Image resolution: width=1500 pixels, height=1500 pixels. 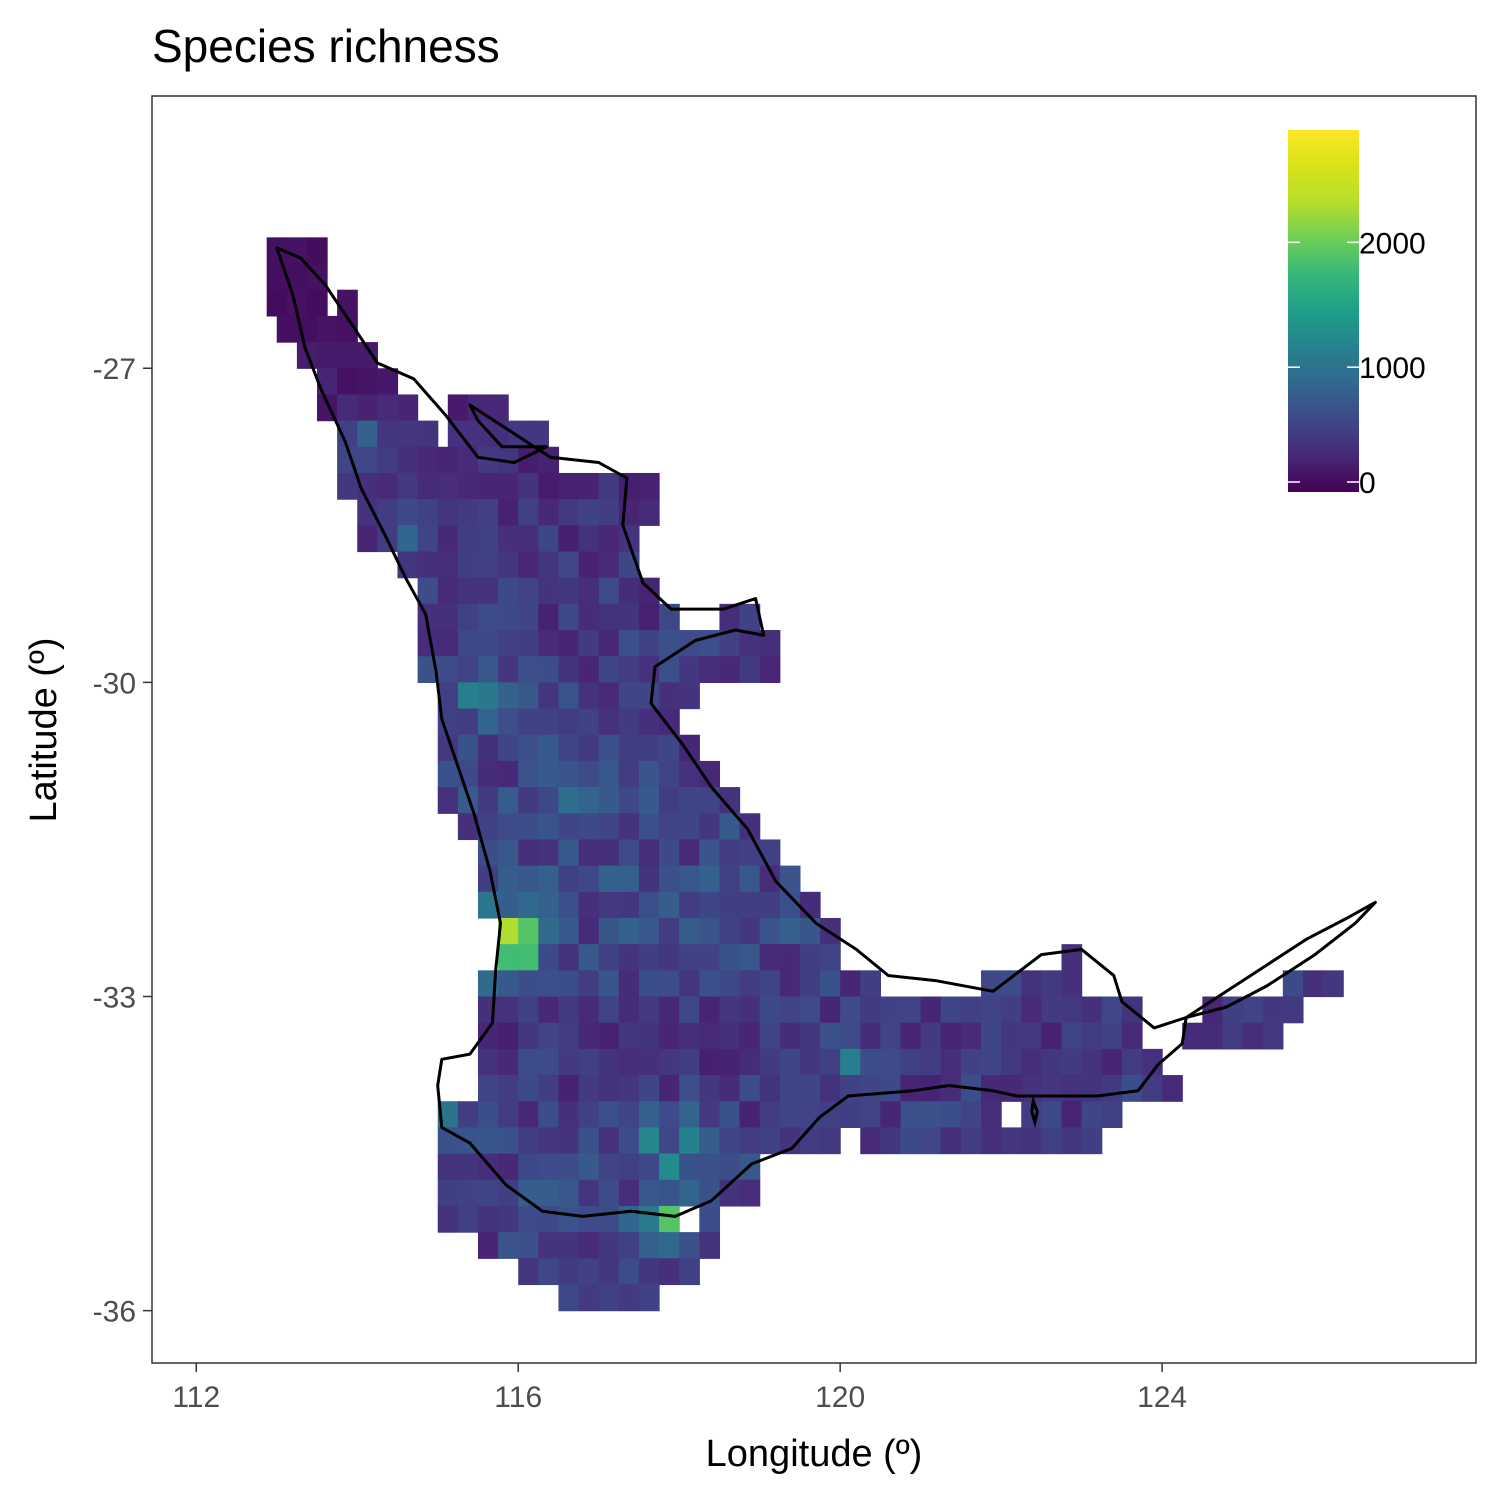 What do you see at coordinates (44, 730) in the screenshot?
I see `y-axis-title: Latitude (º)` at bounding box center [44, 730].